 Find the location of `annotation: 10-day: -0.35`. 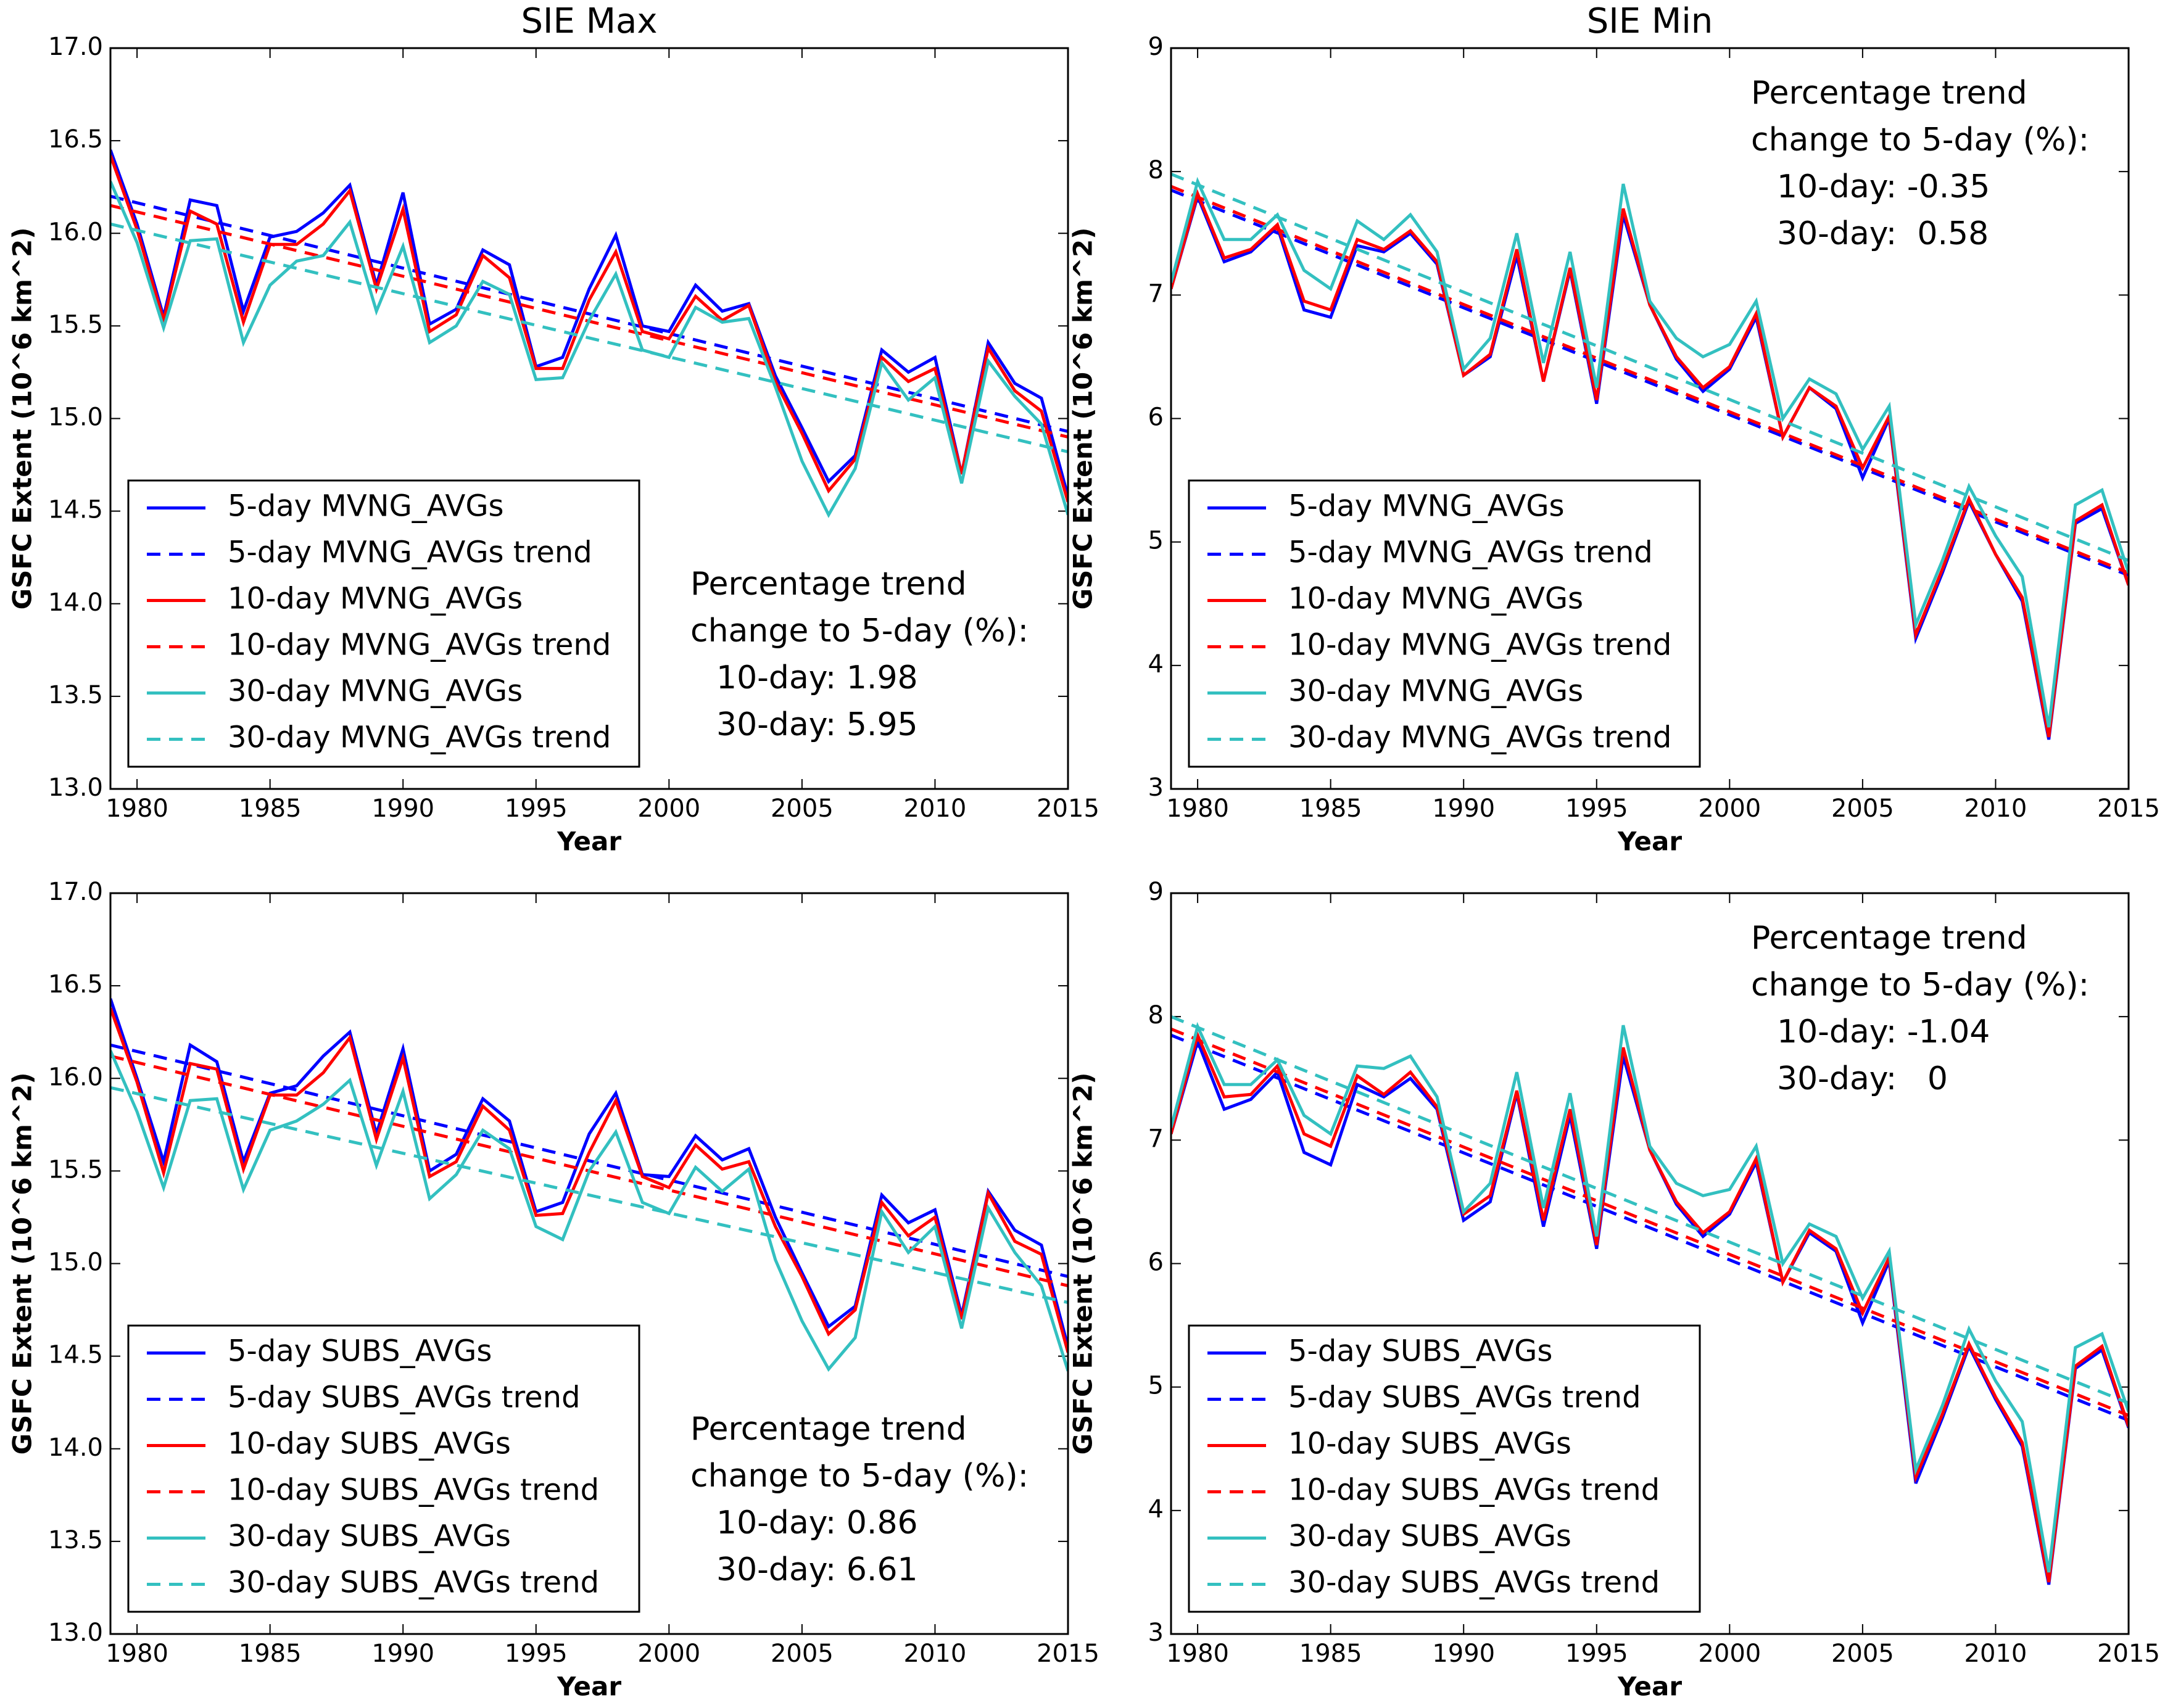

annotation: 10-day: -0.35 is located at coordinates (1883, 186).